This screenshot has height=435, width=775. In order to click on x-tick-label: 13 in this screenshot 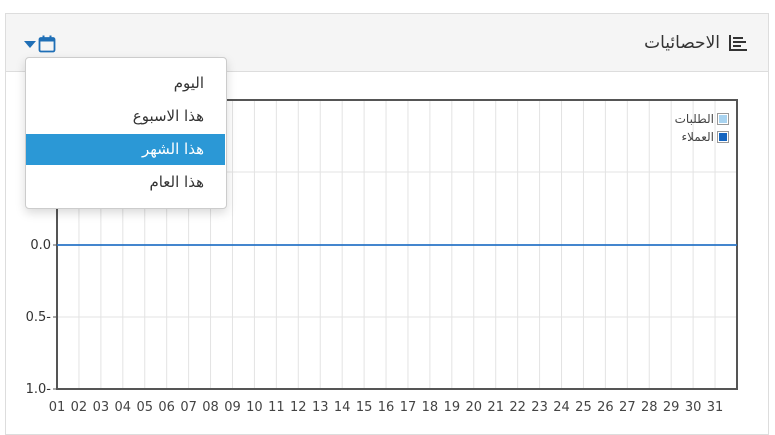, I will do `click(320, 407)`.